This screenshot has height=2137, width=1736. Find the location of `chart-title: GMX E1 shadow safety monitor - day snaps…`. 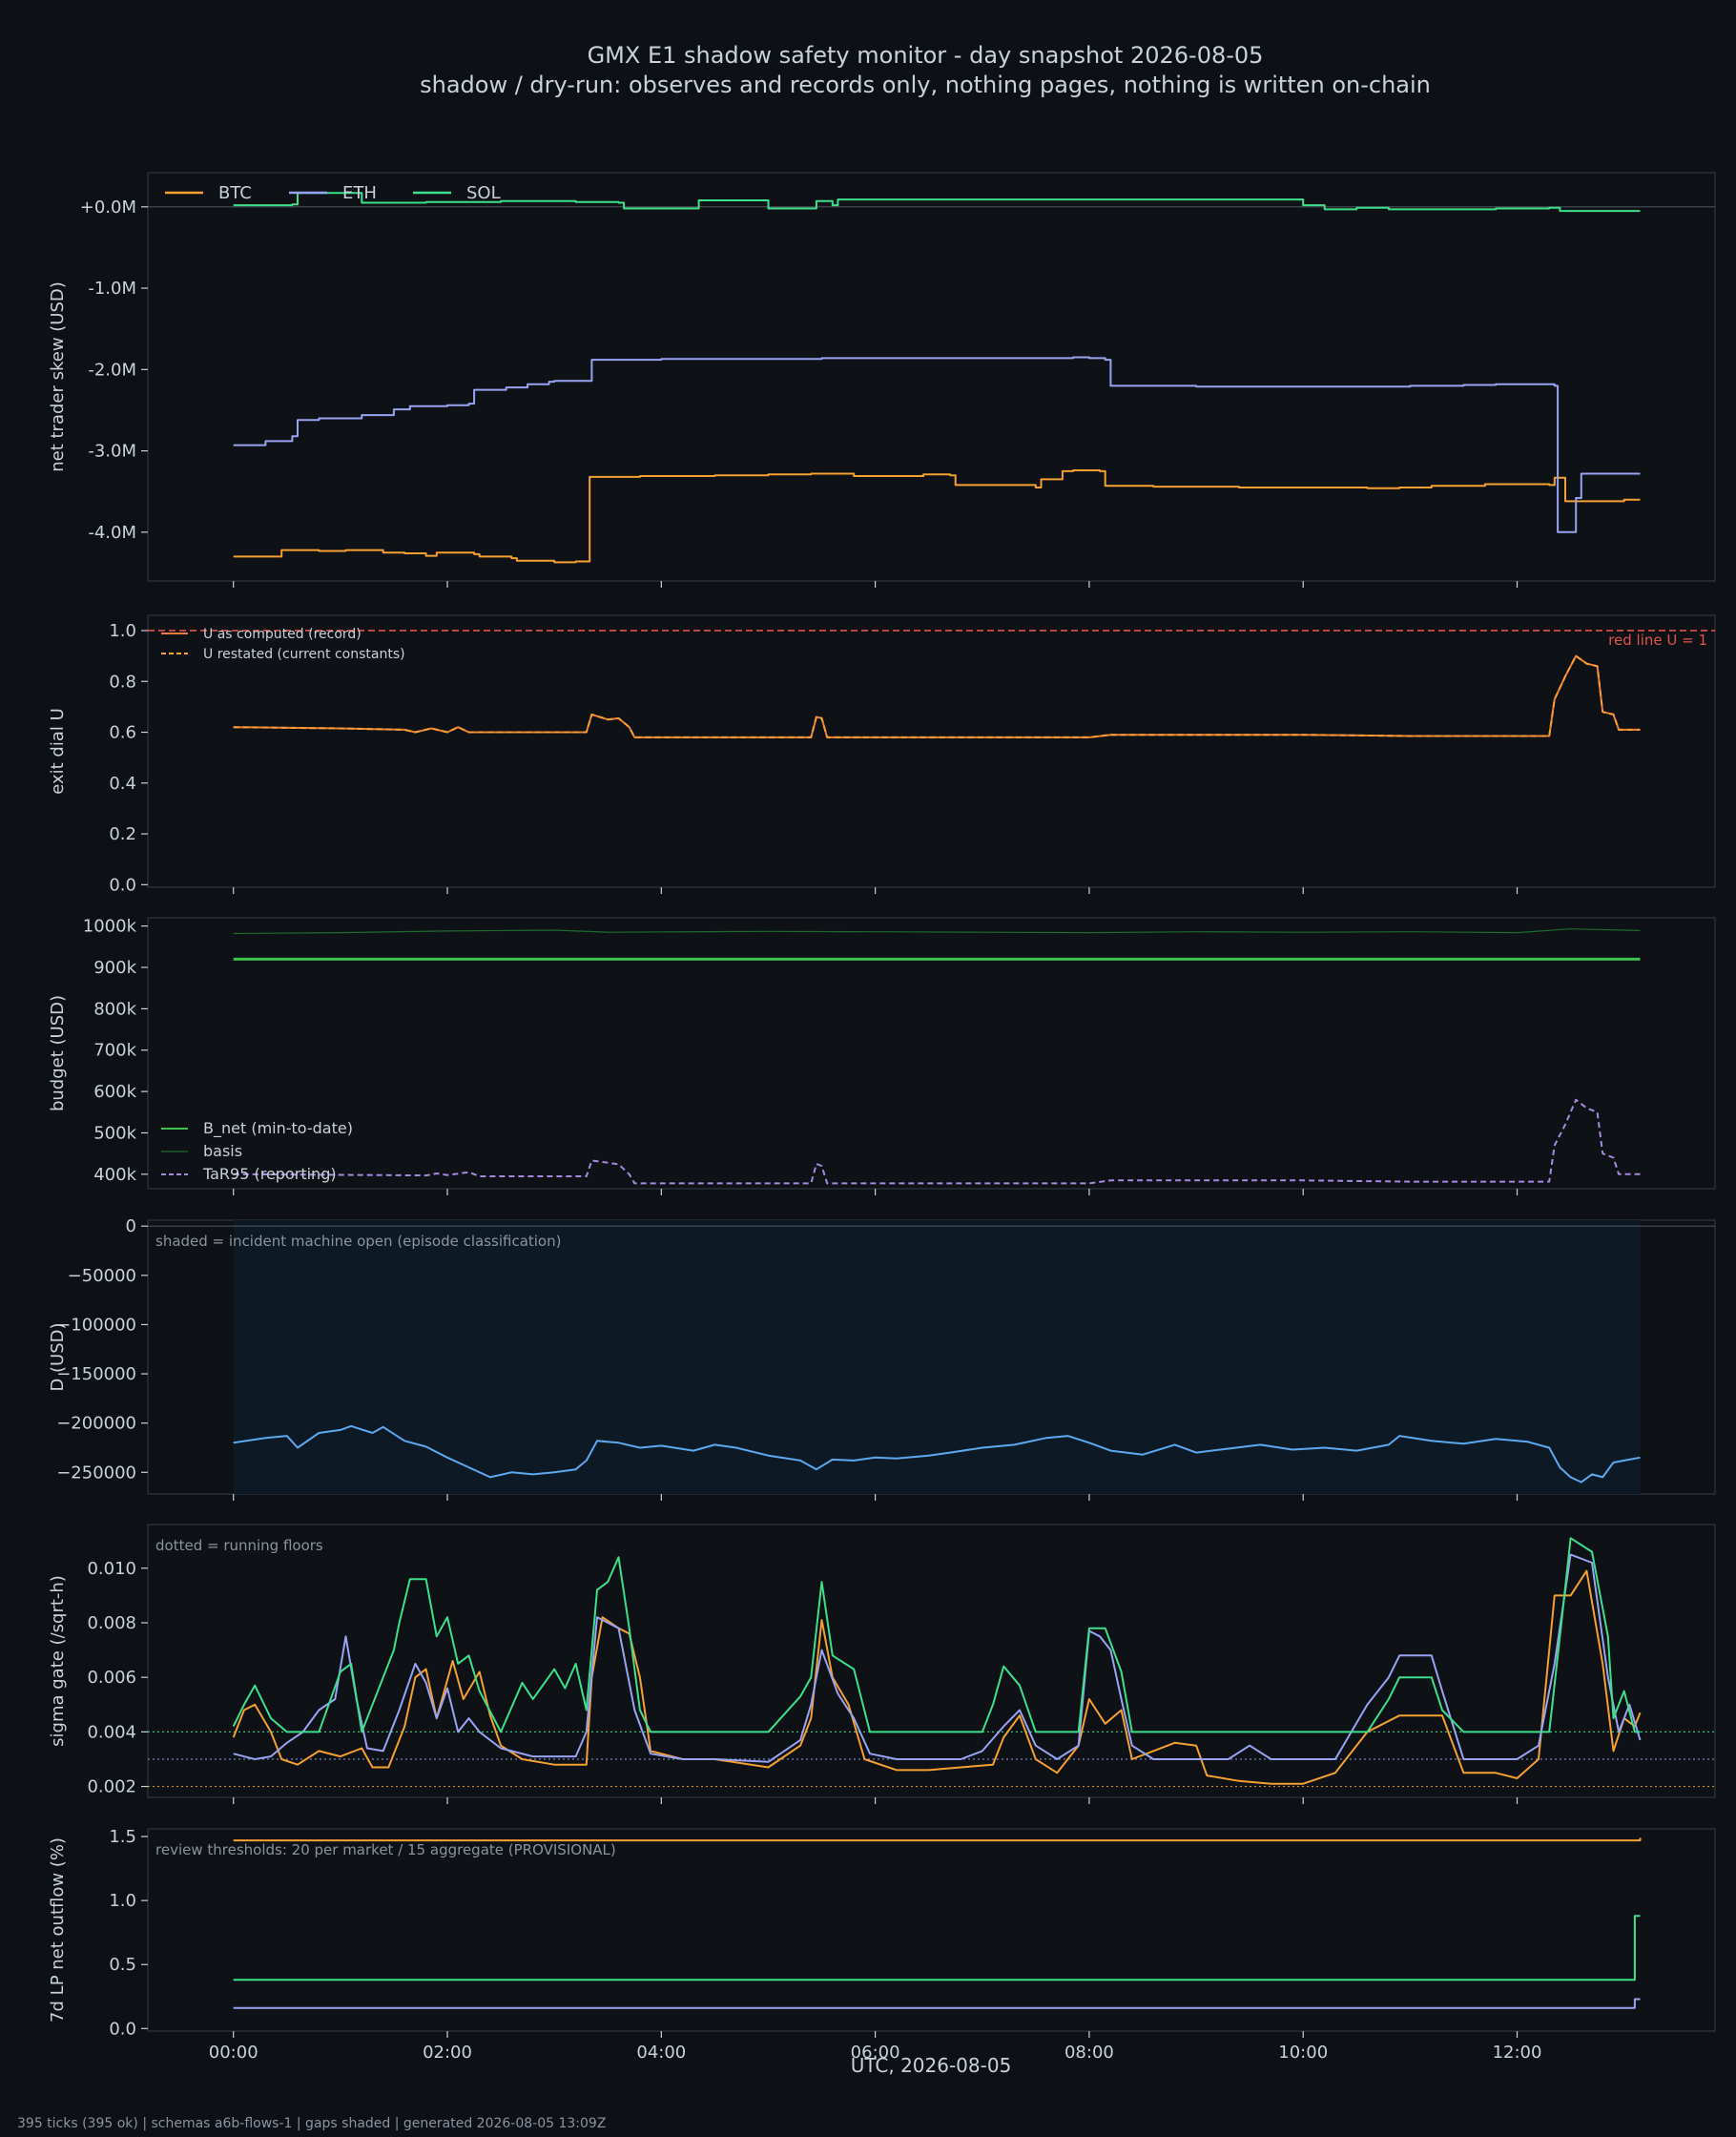

chart-title: GMX E1 shadow safety monitor - day snaps… is located at coordinates (926, 55).